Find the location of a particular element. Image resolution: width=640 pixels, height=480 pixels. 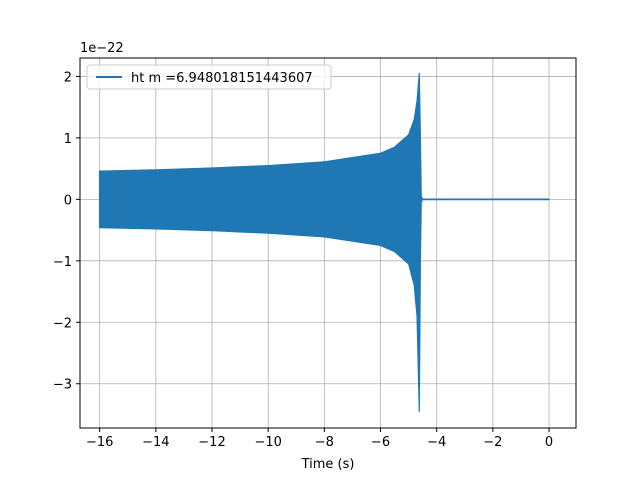

x-tick-label: 0 is located at coordinates (549, 442).